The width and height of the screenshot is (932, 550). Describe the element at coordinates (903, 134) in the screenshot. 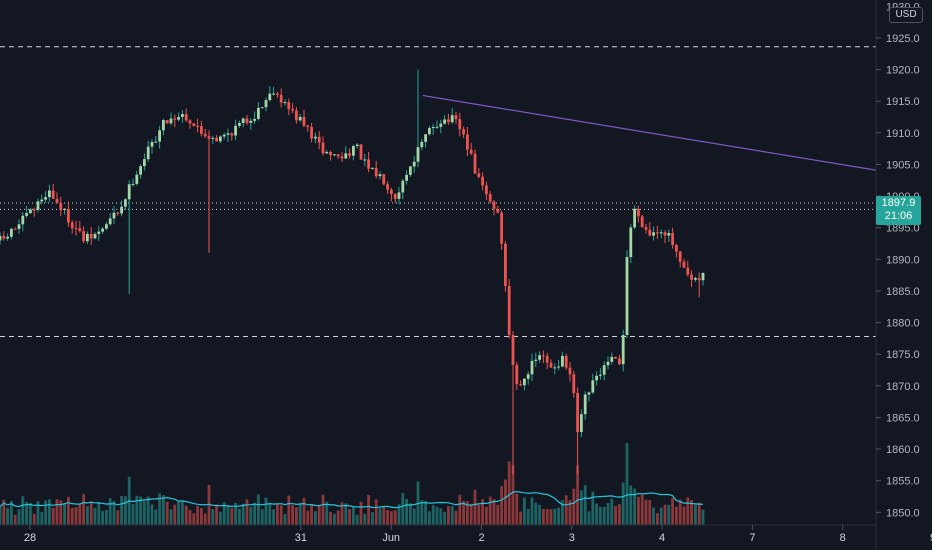

I see `y-tick-label: 1910.0` at that location.